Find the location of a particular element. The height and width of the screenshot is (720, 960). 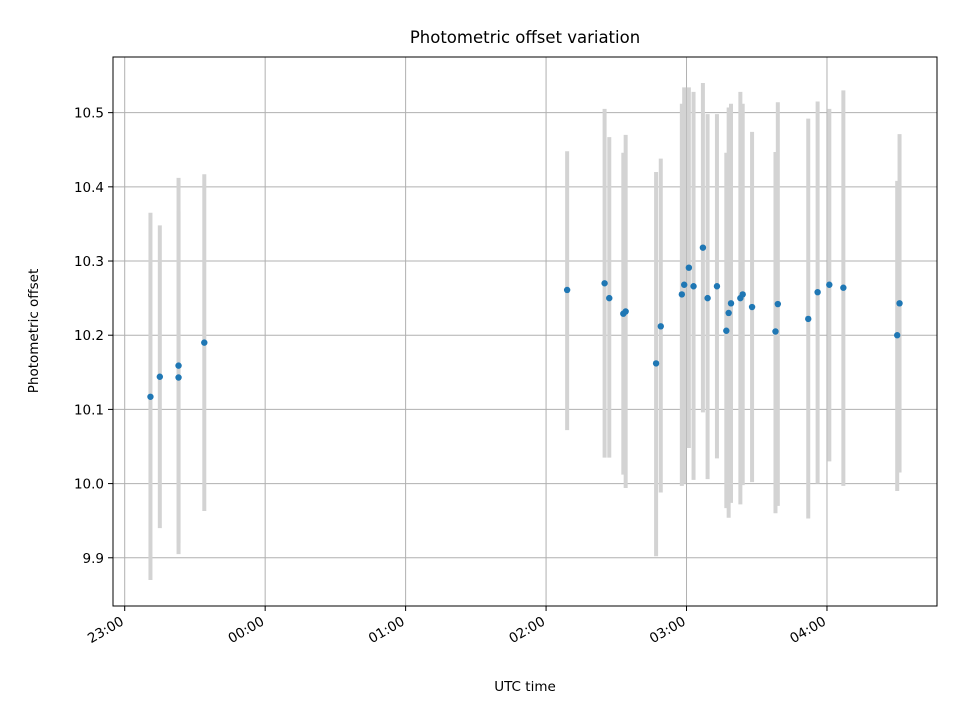

y-tick-label: 10.0 is located at coordinates (89, 485).